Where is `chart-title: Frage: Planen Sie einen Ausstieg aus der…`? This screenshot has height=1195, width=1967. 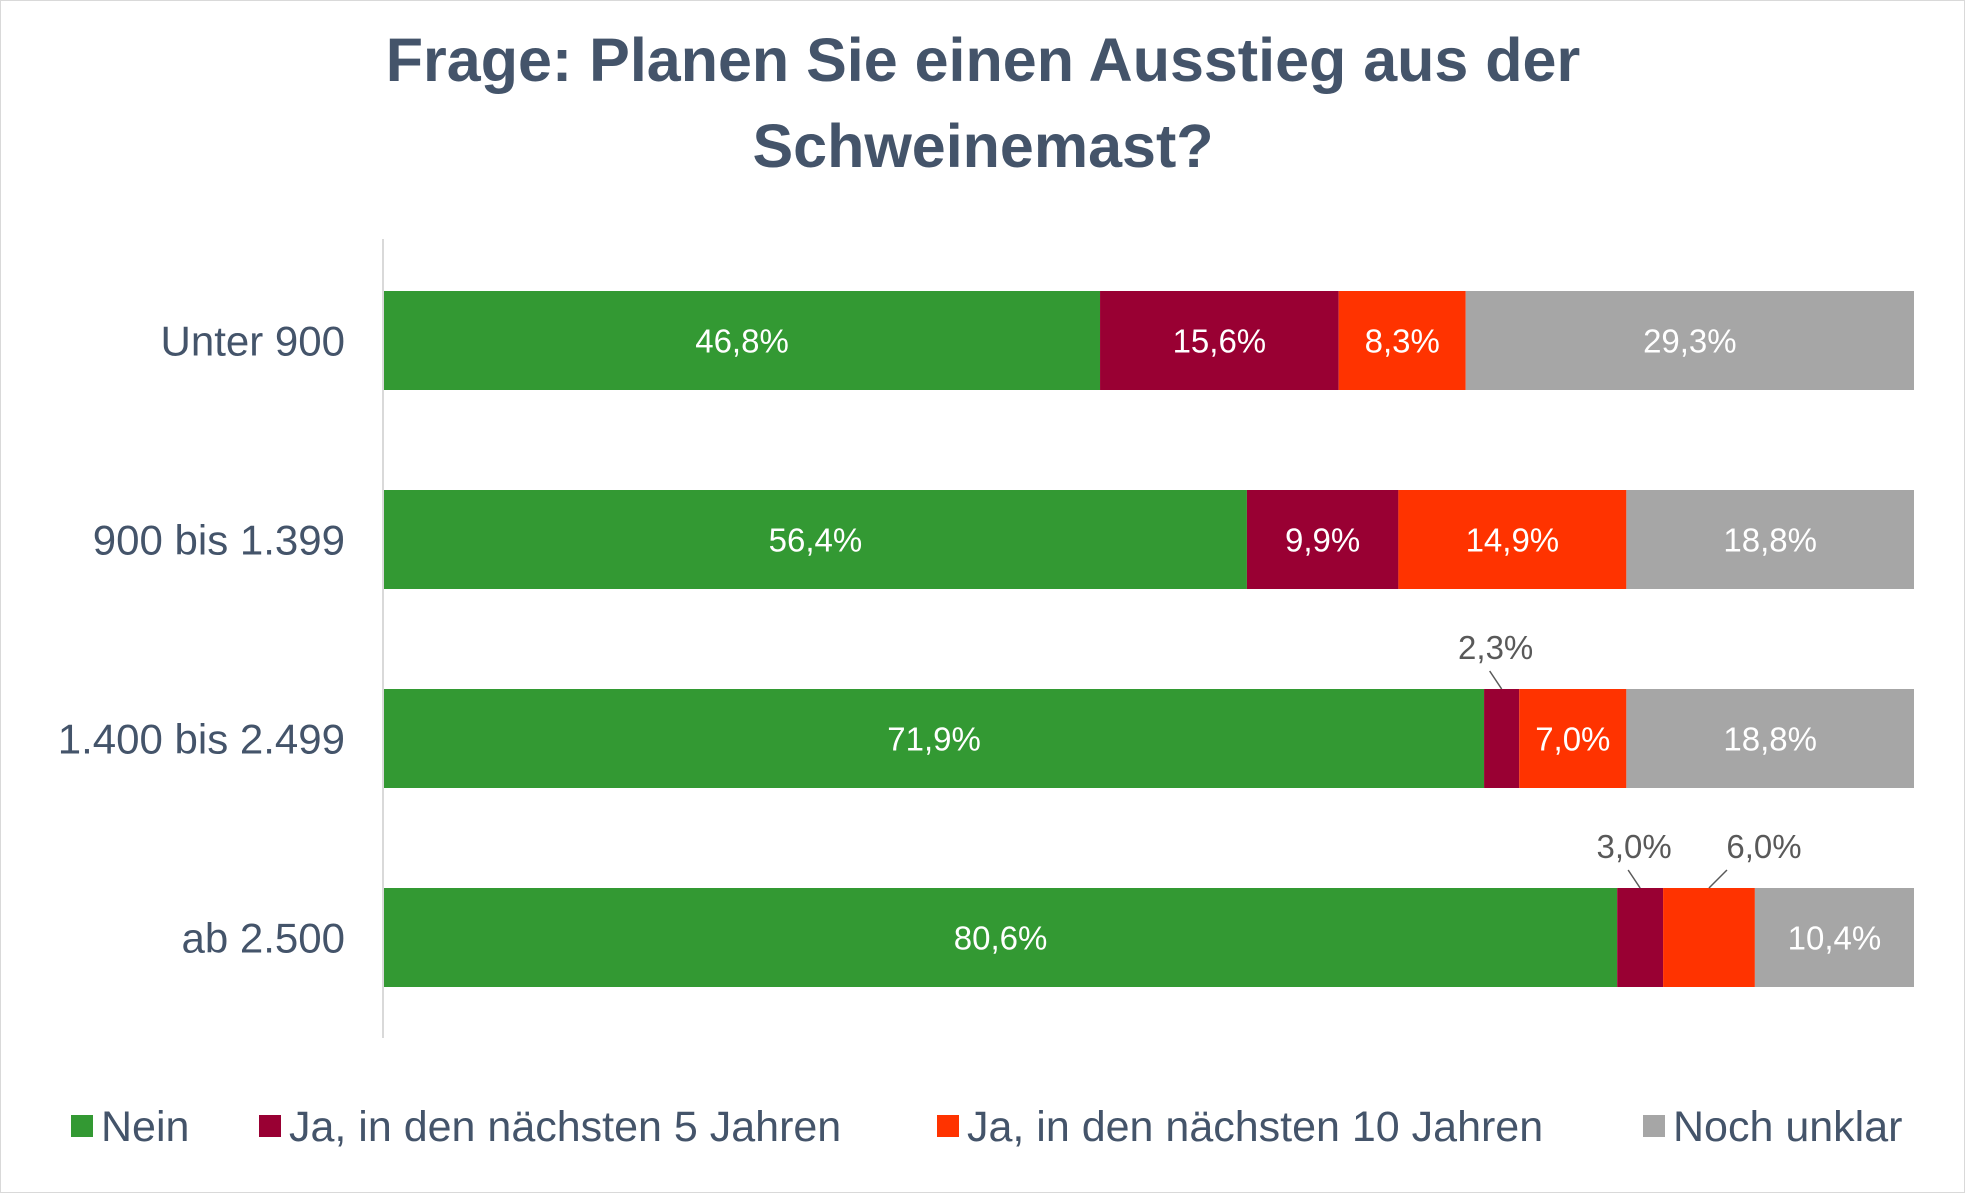 chart-title: Frage: Planen Sie einen Ausstieg aus der… is located at coordinates (983, 103).